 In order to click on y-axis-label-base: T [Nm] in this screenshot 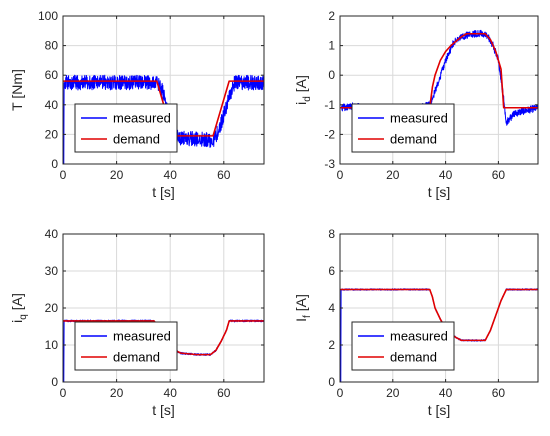, I will do `click(17, 90)`.